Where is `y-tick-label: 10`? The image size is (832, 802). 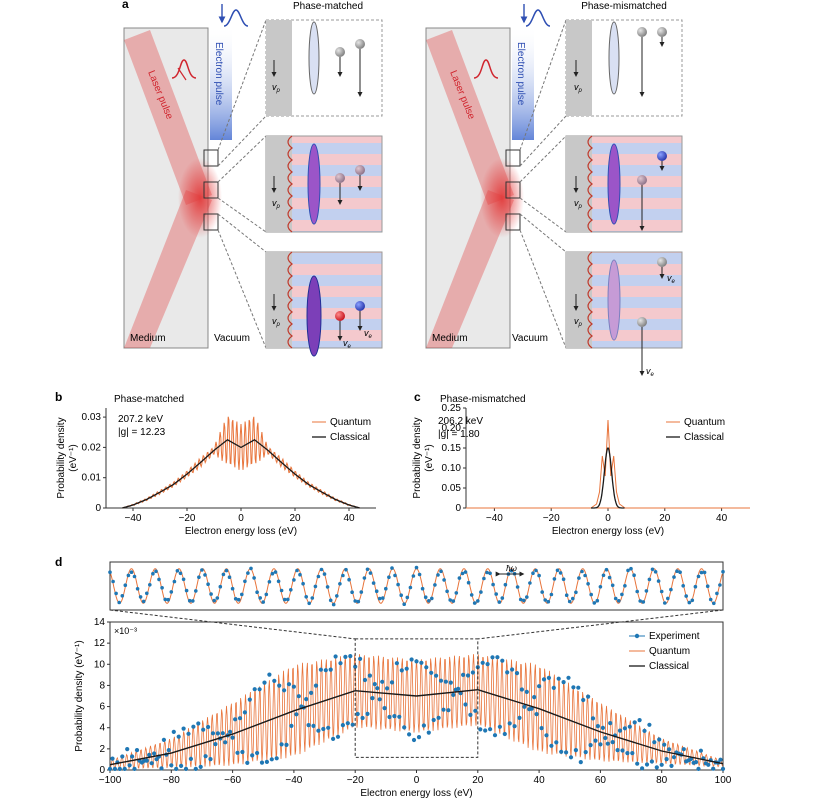 y-tick-label: 10 is located at coordinates (100, 664).